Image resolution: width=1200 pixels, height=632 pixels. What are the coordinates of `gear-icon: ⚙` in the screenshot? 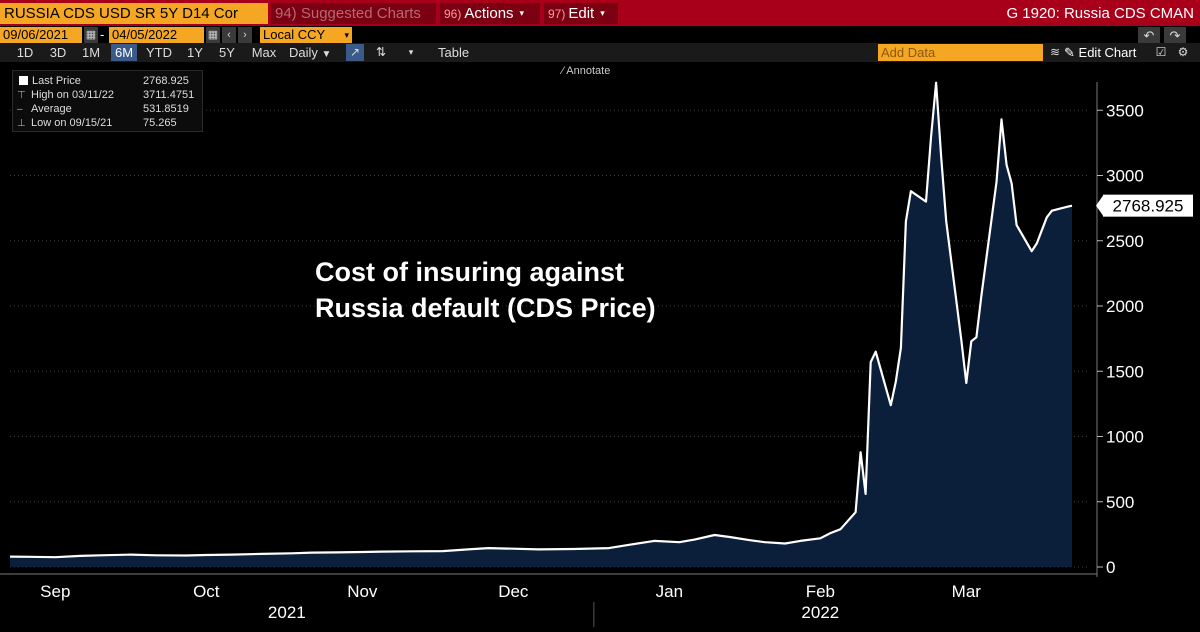 It's located at (1183, 52).